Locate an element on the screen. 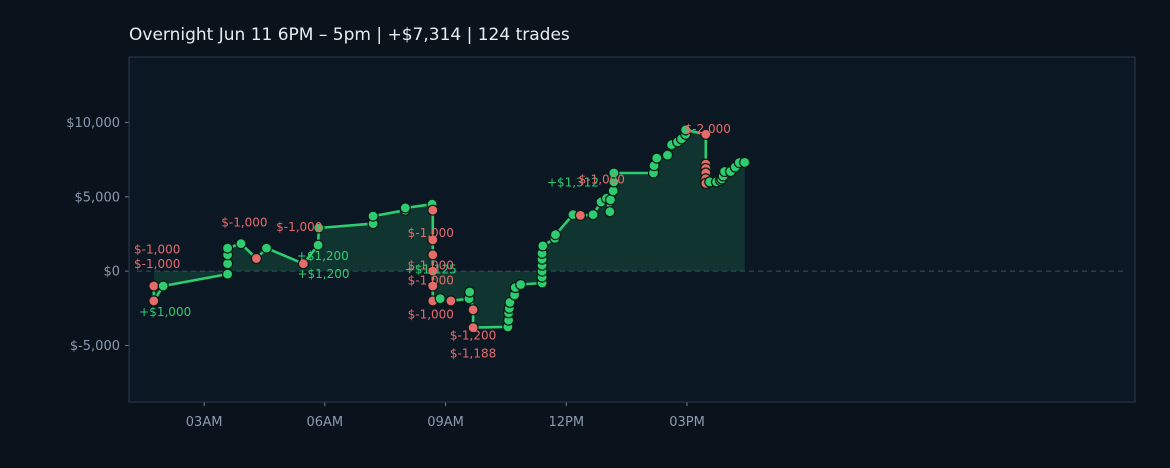 The height and width of the screenshot is (468, 1170). x-tick-label: 03PM is located at coordinates (687, 422).